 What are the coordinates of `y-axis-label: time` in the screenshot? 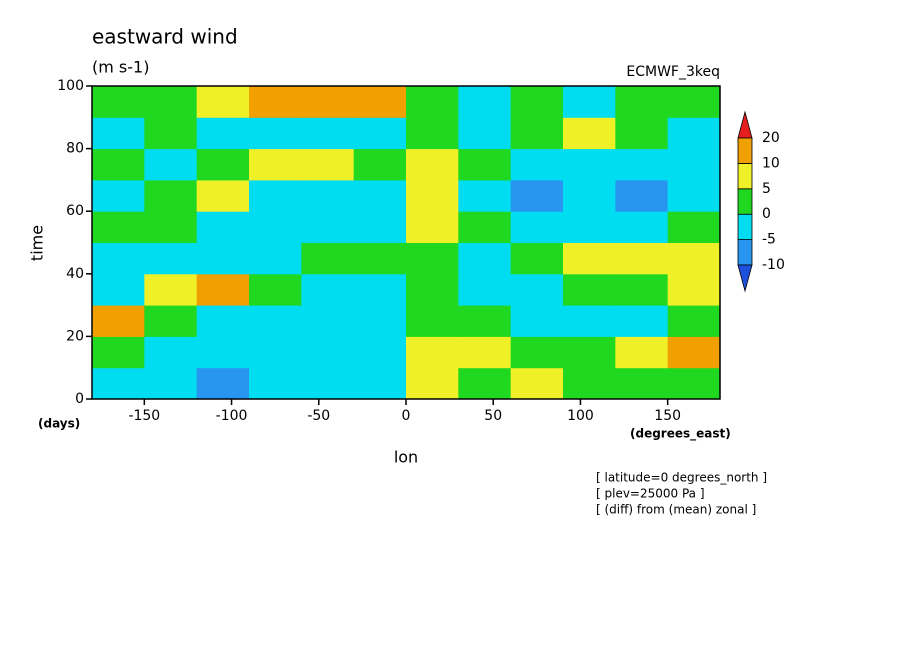 It's located at (37, 243).